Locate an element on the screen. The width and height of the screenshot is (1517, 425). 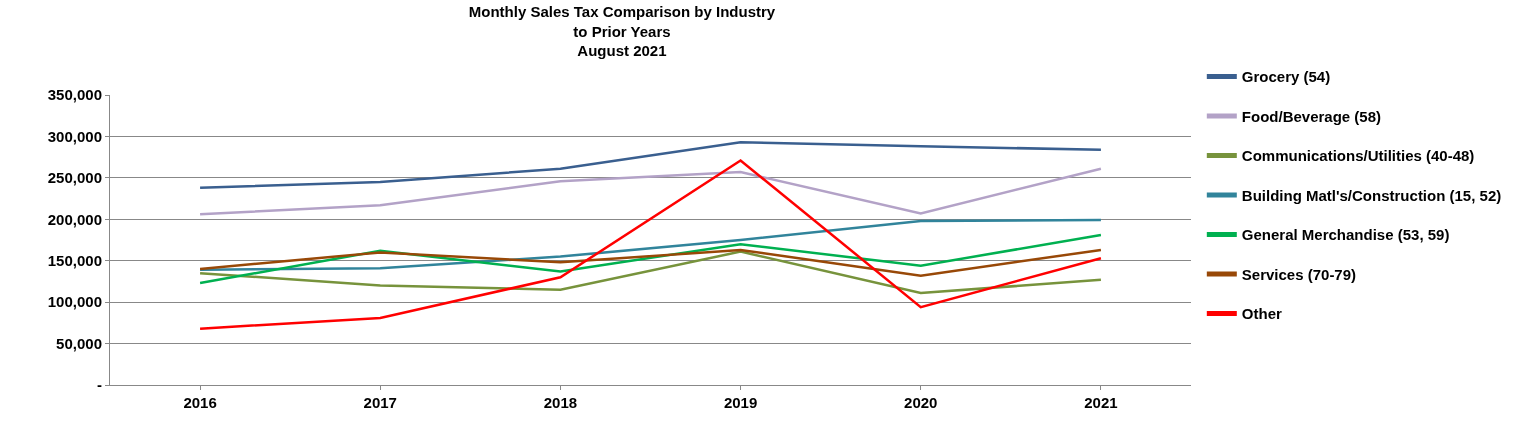
legend-label: General Merchandise (53, 59) is located at coordinates (1345, 235).